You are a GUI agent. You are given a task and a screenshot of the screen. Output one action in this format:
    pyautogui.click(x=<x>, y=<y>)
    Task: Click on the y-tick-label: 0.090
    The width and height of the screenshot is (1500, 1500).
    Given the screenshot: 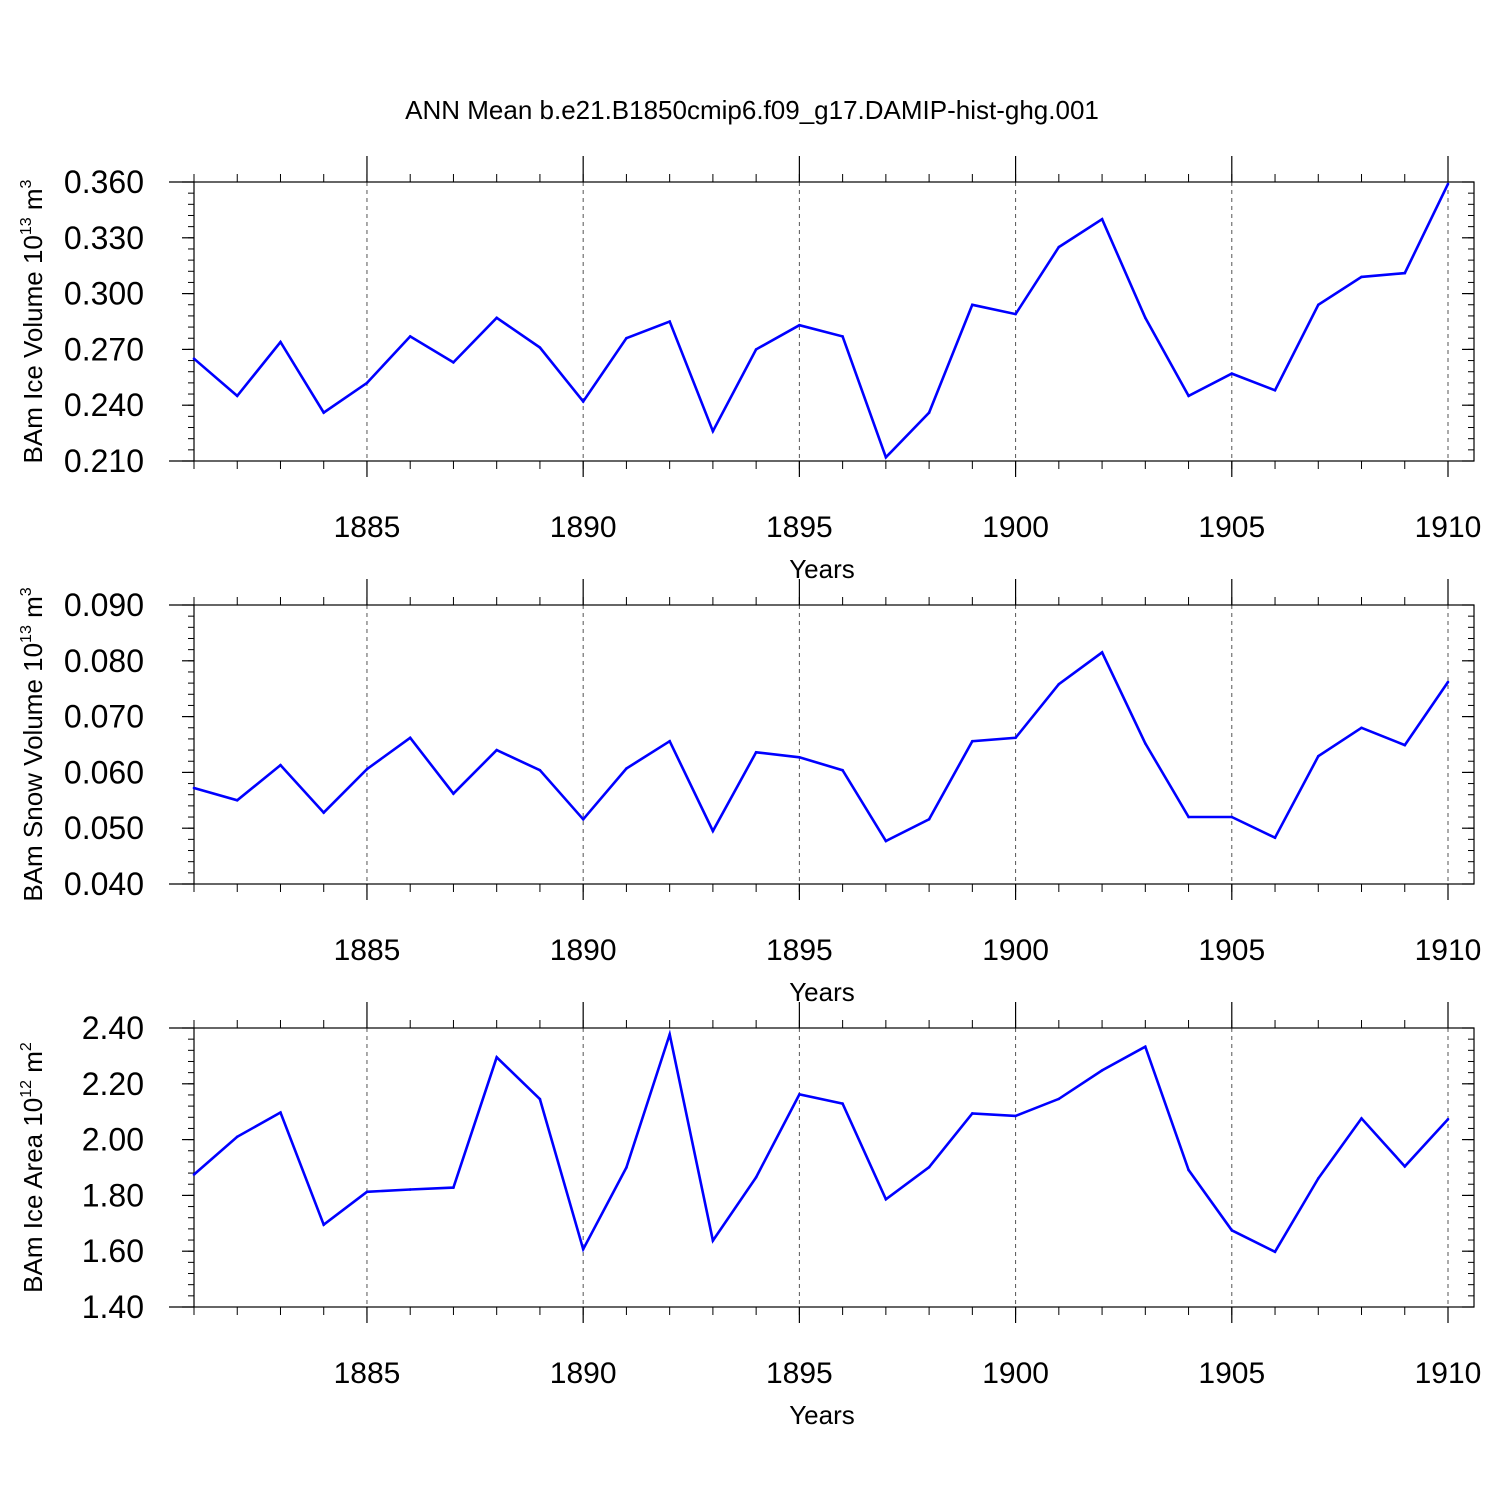 What is the action you would take?
    pyautogui.click(x=104, y=605)
    